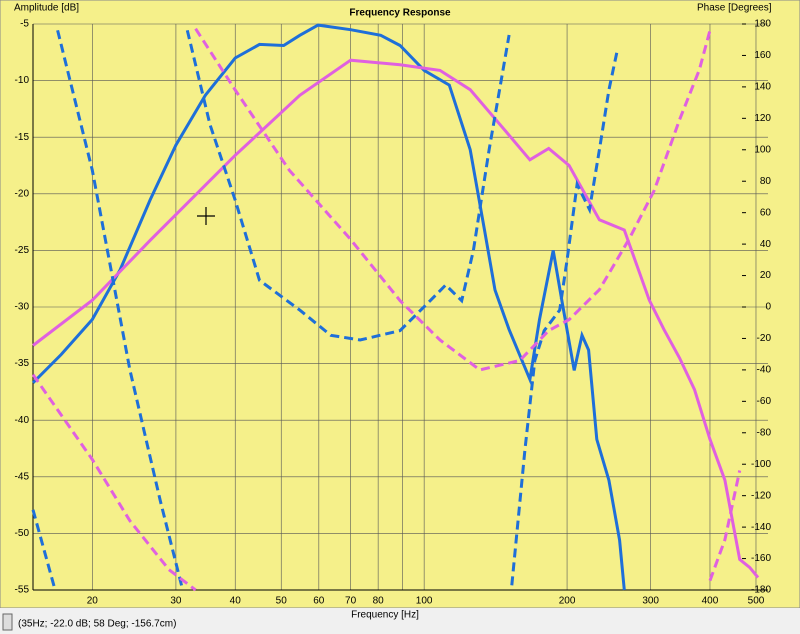 This screenshot has width=800, height=634. Describe the element at coordinates (761, 558) in the screenshot. I see `y2-tick-label: -160` at that location.